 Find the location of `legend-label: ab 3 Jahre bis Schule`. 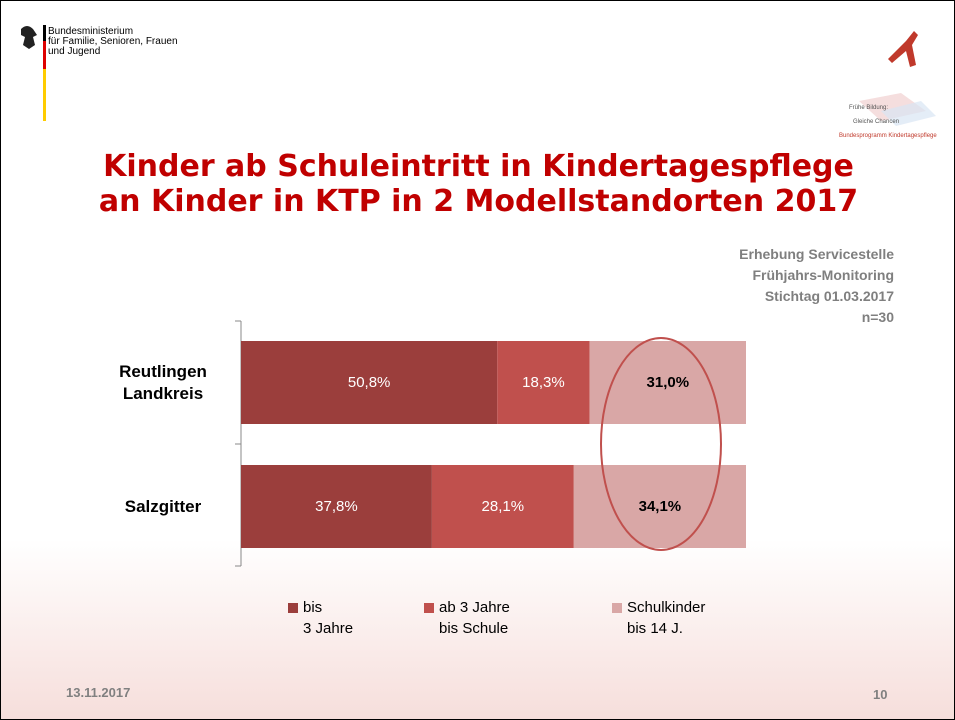

legend-label: ab 3 Jahre bis Schule is located at coordinates (474, 618).